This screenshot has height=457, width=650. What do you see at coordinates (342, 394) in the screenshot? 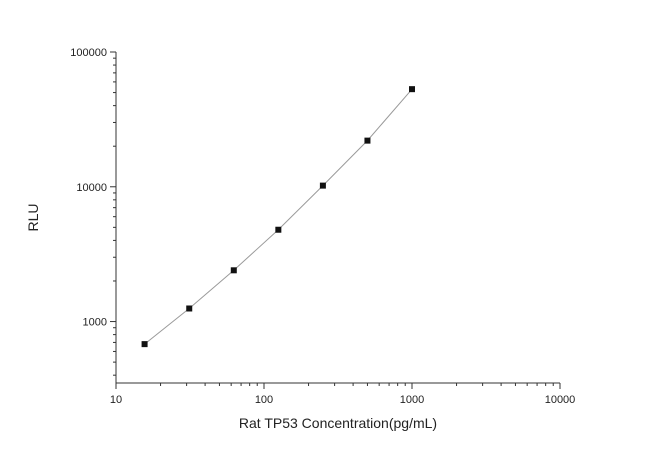
I see `x-axis-ticks: 10 100 1000 10000` at bounding box center [342, 394].